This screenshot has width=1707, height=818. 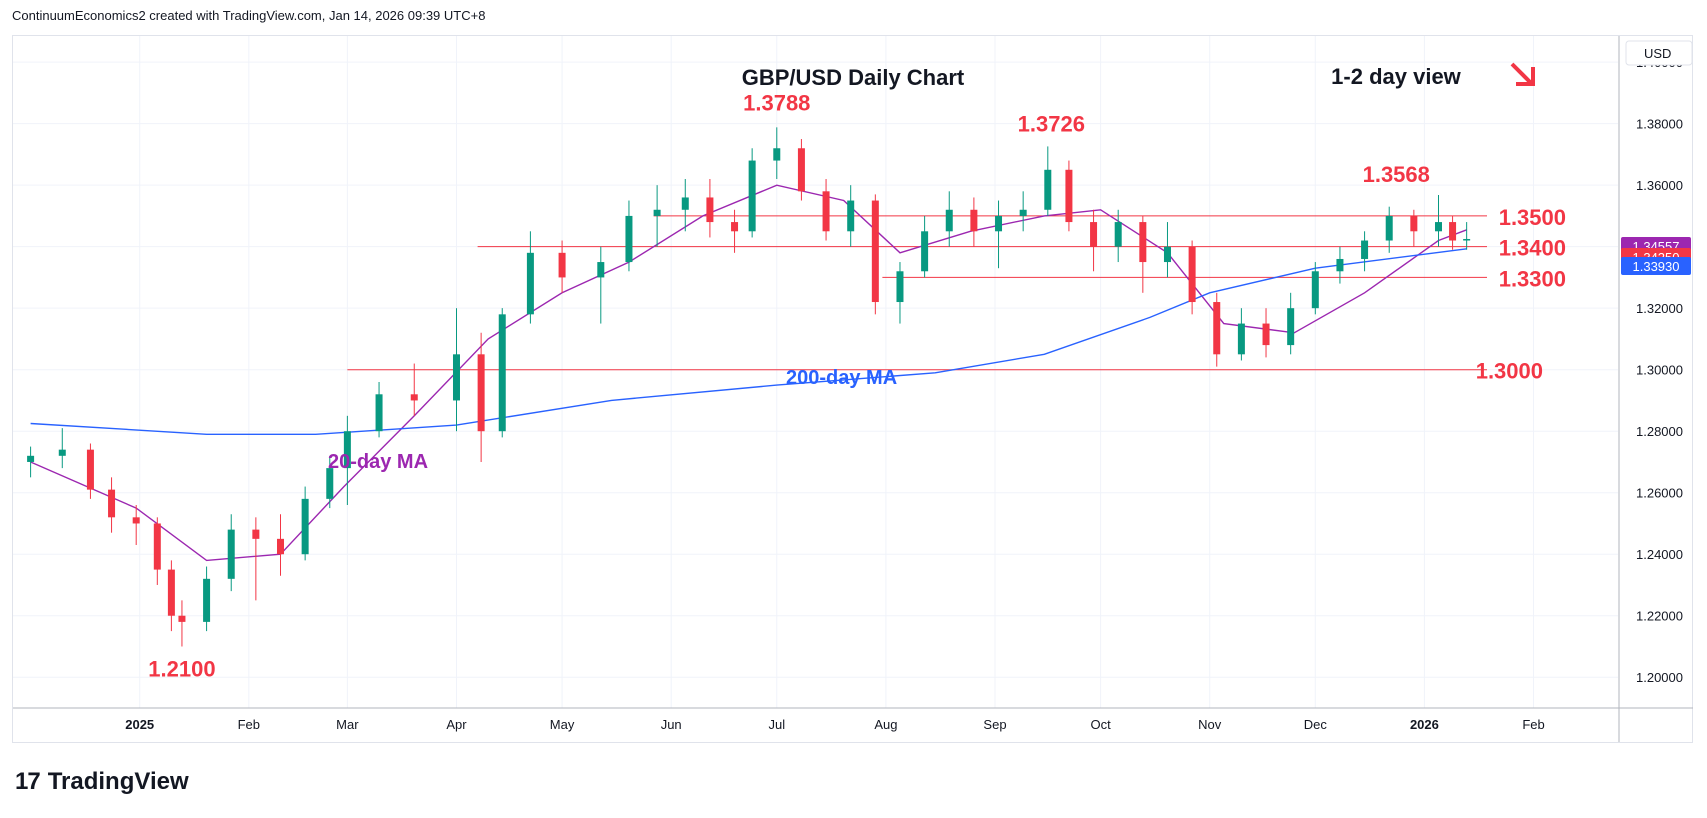 What do you see at coordinates (1316, 724) in the screenshot?
I see `x-tick-label: Dec` at bounding box center [1316, 724].